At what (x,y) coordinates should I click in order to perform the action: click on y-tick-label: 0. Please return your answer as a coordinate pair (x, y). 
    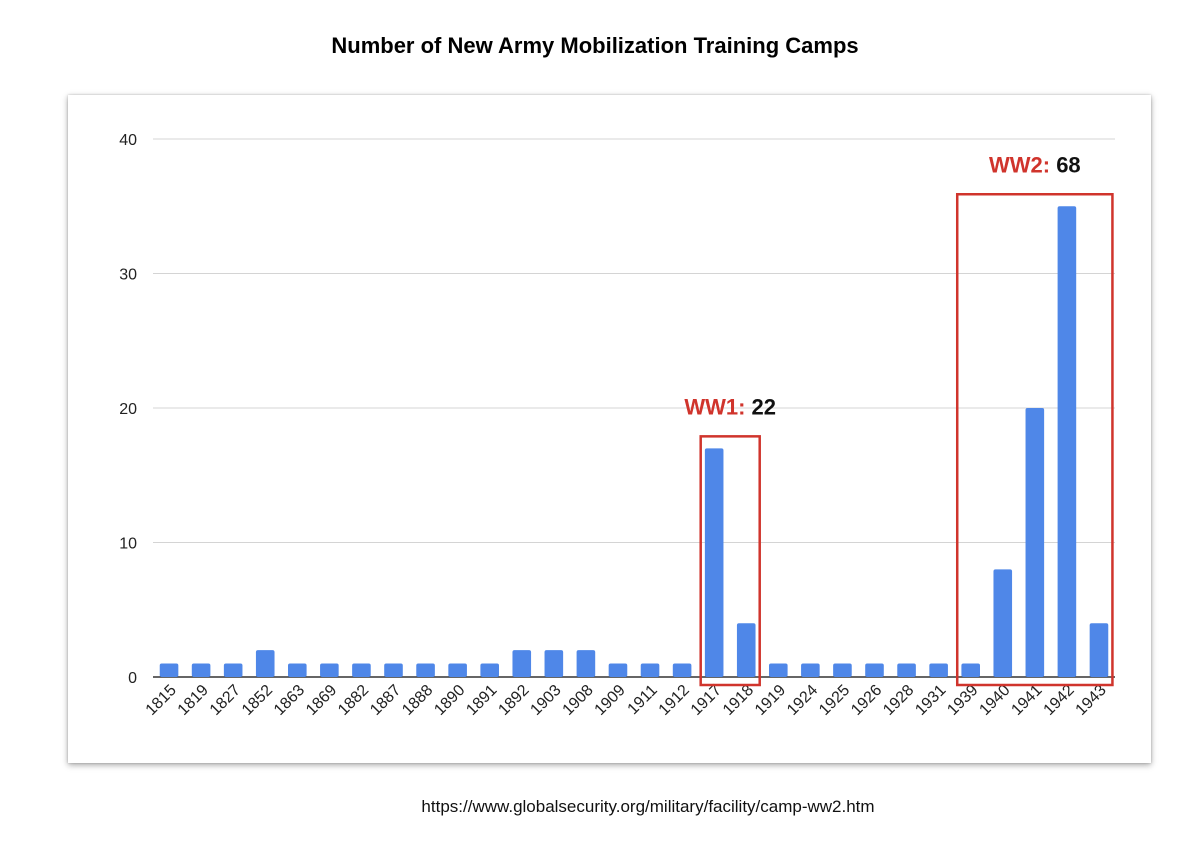
    Looking at the image, I should click on (132, 678).